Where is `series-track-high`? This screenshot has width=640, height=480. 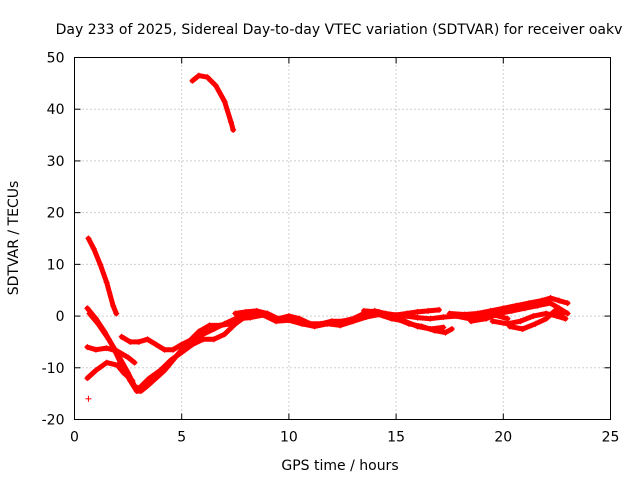
series-track-high is located at coordinates (212, 103).